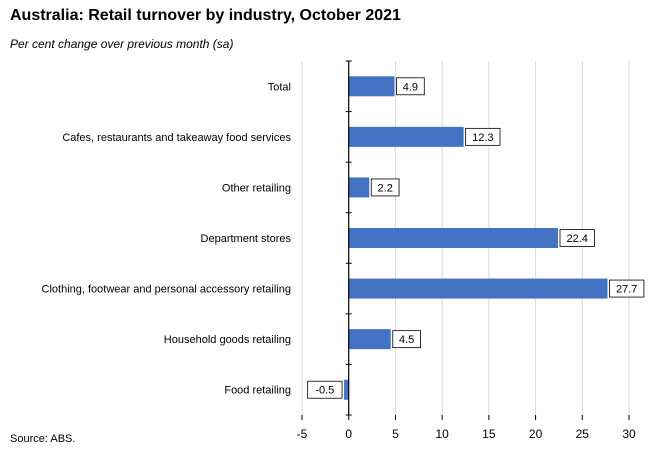 The width and height of the screenshot is (650, 455). Describe the element at coordinates (43, 439) in the screenshot. I see `source-note: Source: ABS.` at that location.